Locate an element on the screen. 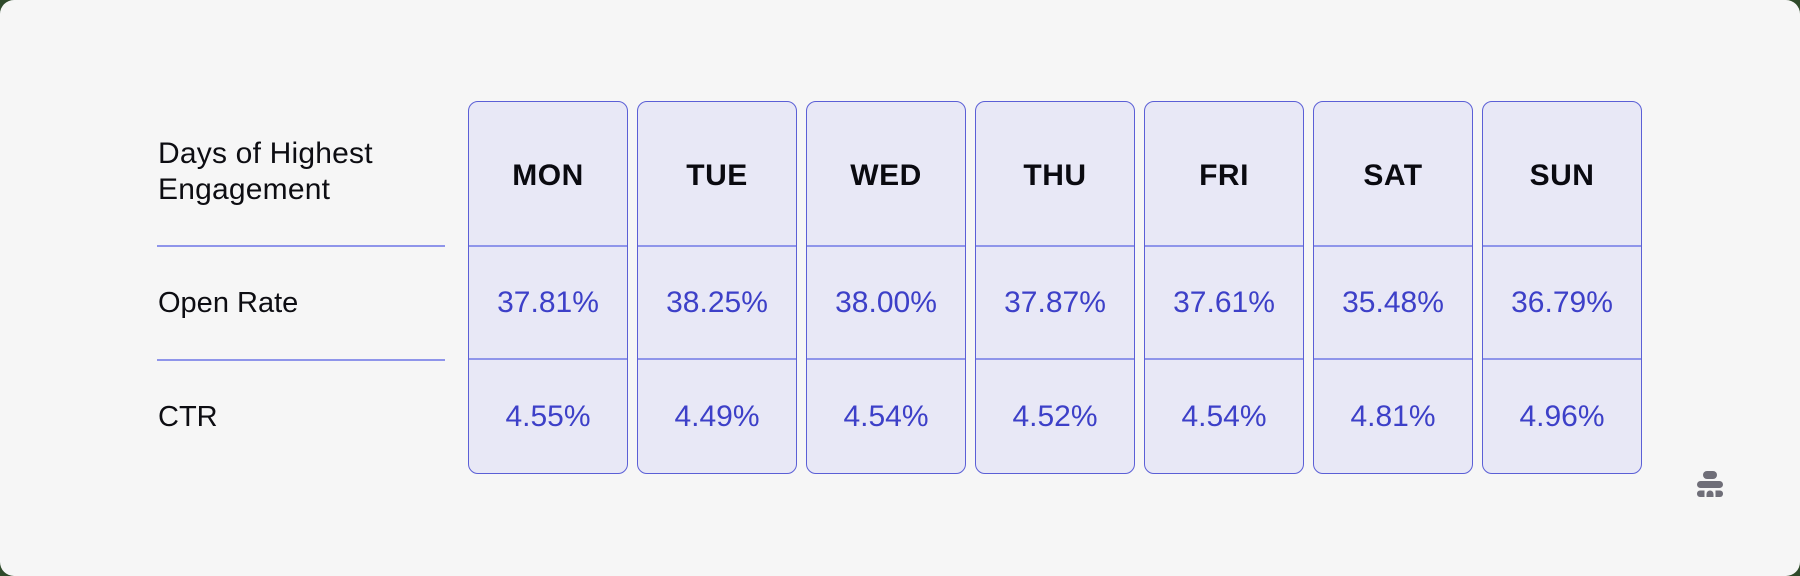 This screenshot has width=1800, height=576. row-label-ctr: CTR is located at coordinates (188, 417).